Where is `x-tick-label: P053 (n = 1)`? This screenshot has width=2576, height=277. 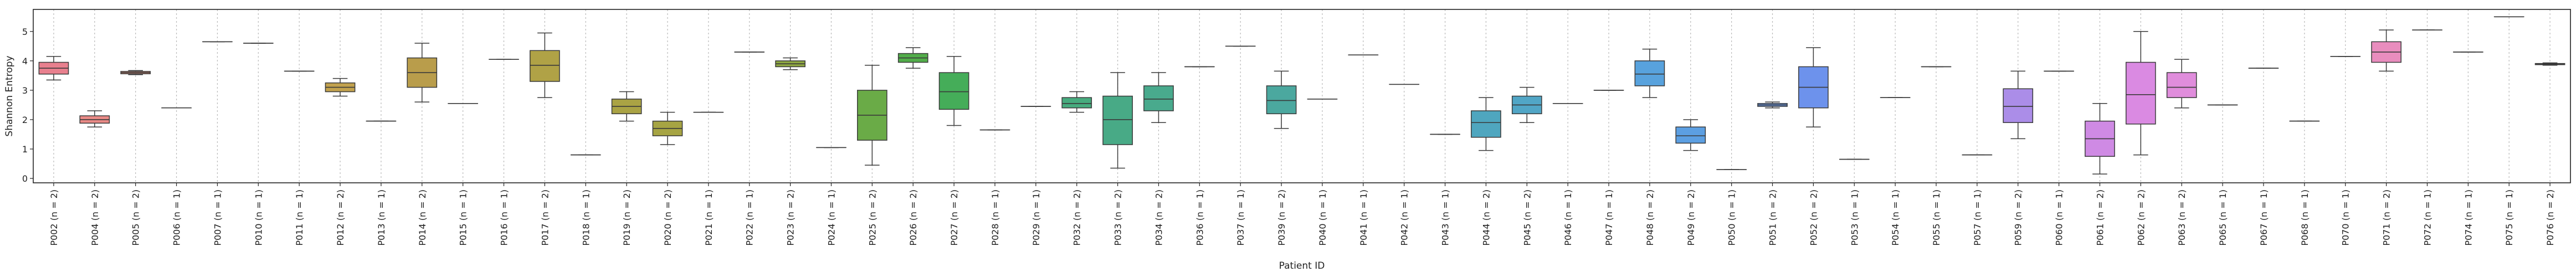
x-tick-label: P053 (n = 1) is located at coordinates (1854, 217).